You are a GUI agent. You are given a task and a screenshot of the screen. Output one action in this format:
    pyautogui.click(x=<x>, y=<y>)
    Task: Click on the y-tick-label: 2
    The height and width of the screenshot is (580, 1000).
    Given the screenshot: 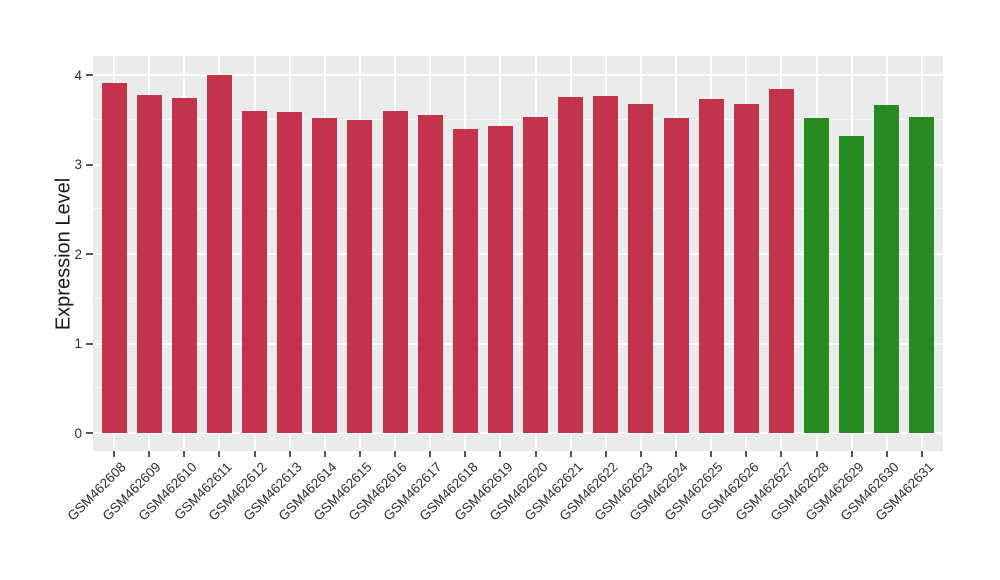 What is the action you would take?
    pyautogui.click(x=78, y=254)
    